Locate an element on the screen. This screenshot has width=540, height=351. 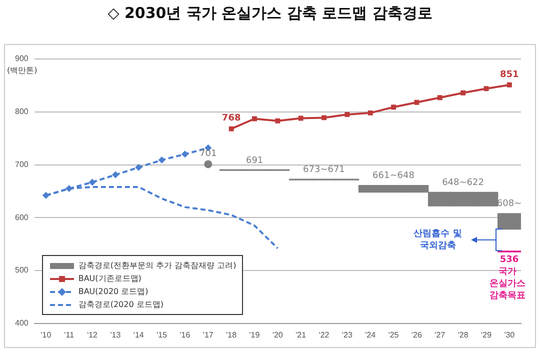
annotation: 673~671 is located at coordinates (324, 170).